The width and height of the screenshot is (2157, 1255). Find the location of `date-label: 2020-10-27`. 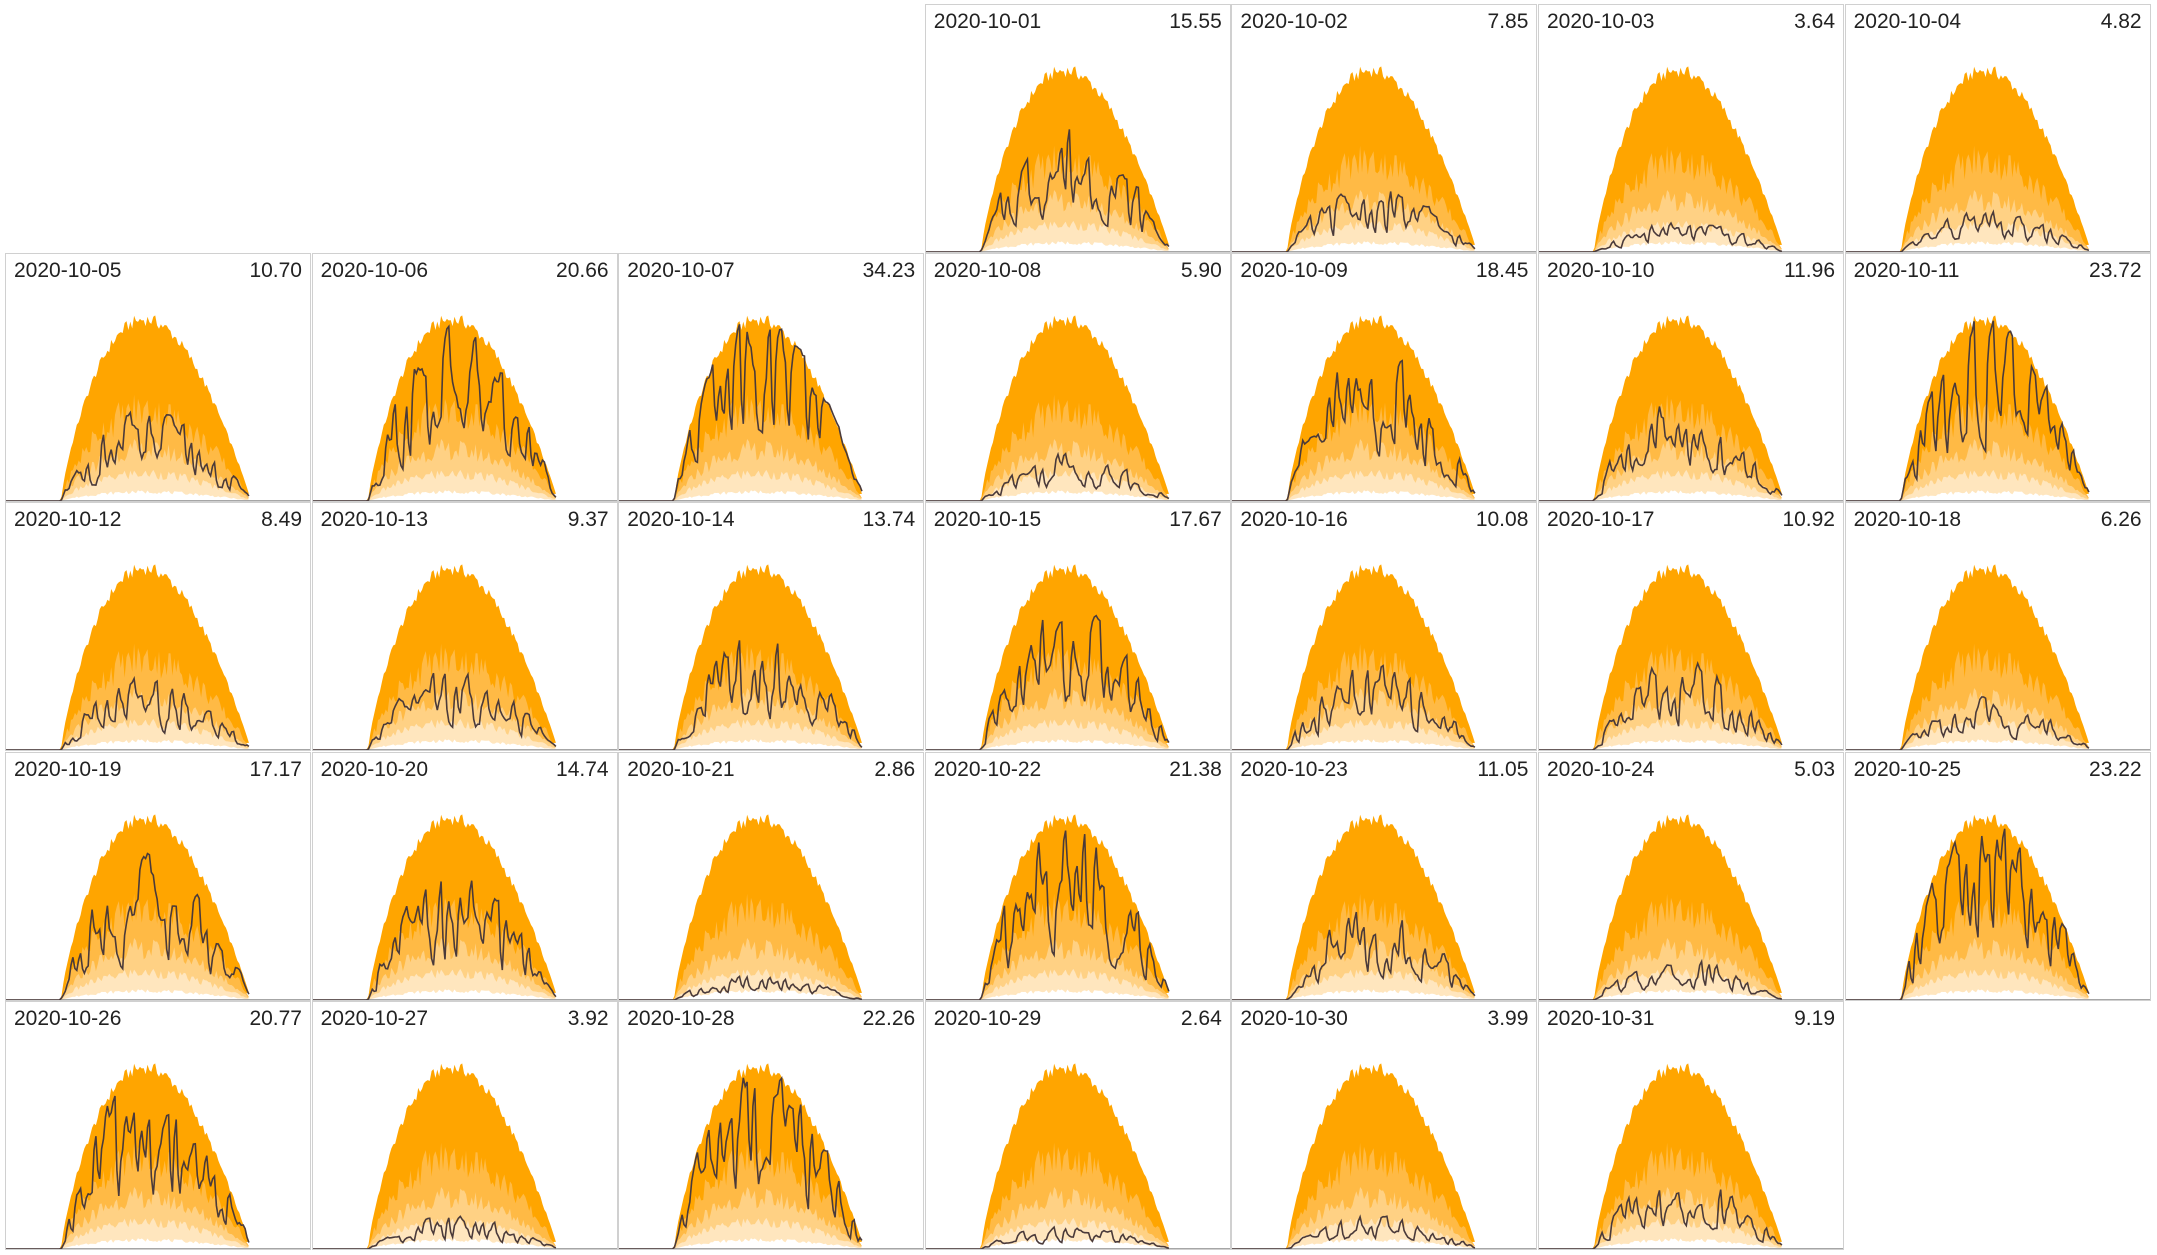

date-label: 2020-10-27 is located at coordinates (374, 1018).